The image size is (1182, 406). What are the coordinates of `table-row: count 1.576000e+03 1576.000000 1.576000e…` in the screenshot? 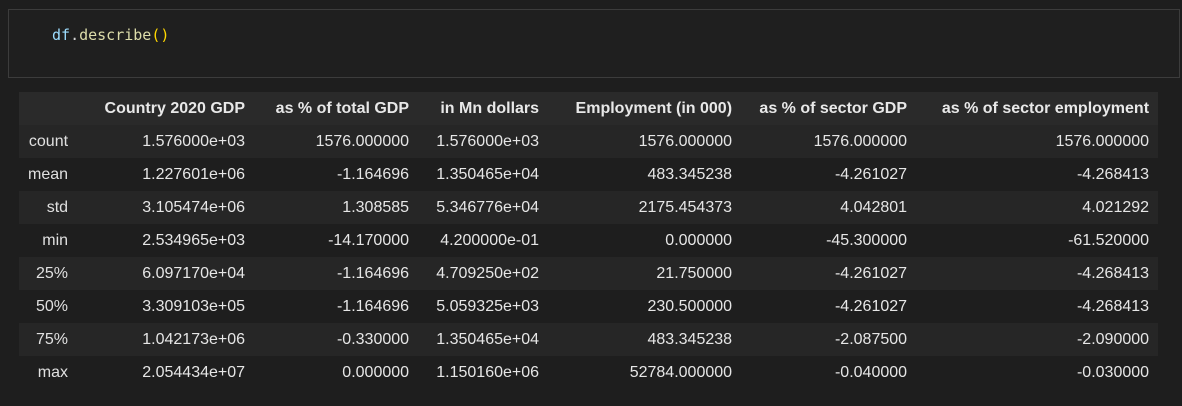 It's located at (589, 141).